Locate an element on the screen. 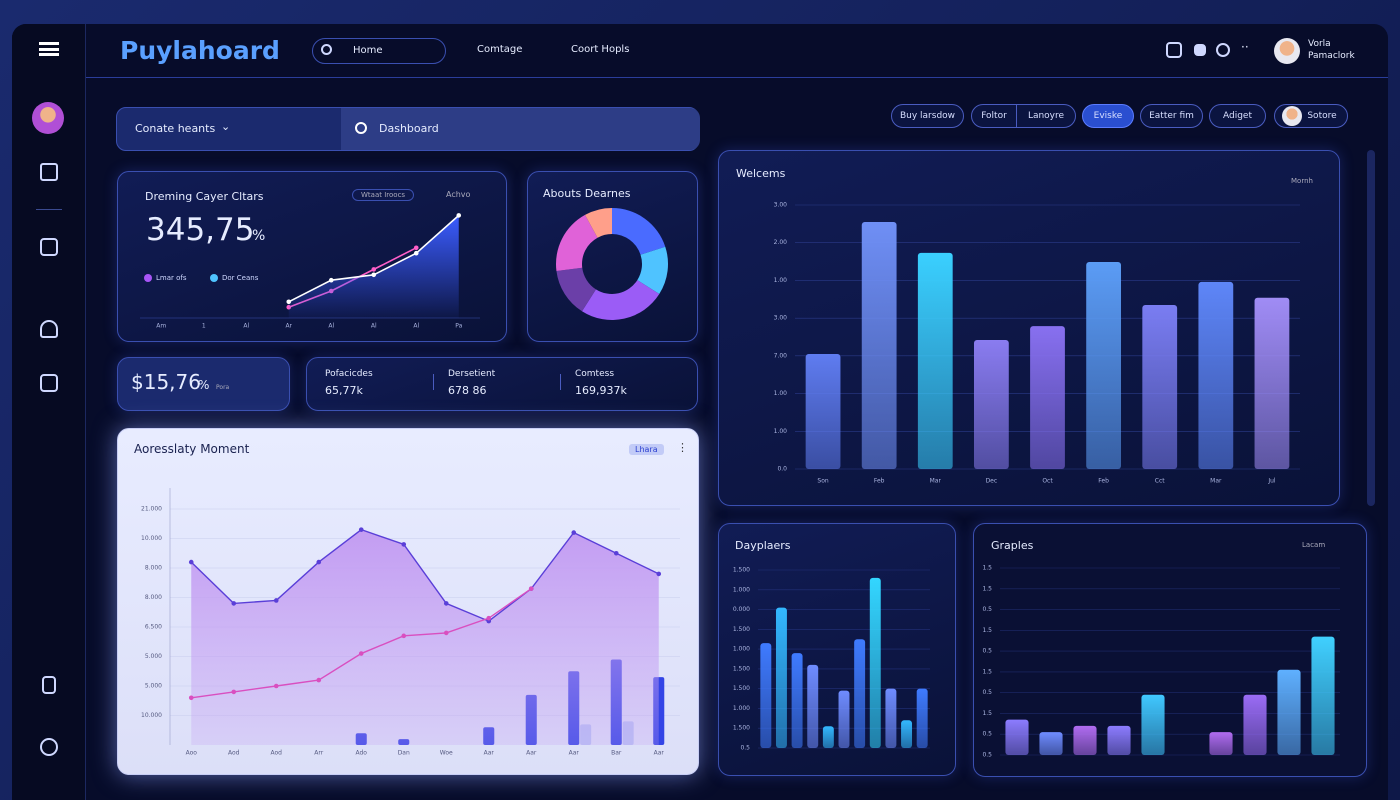 The image size is (1400, 800). x-tick-label: Dan is located at coordinates (404, 753).